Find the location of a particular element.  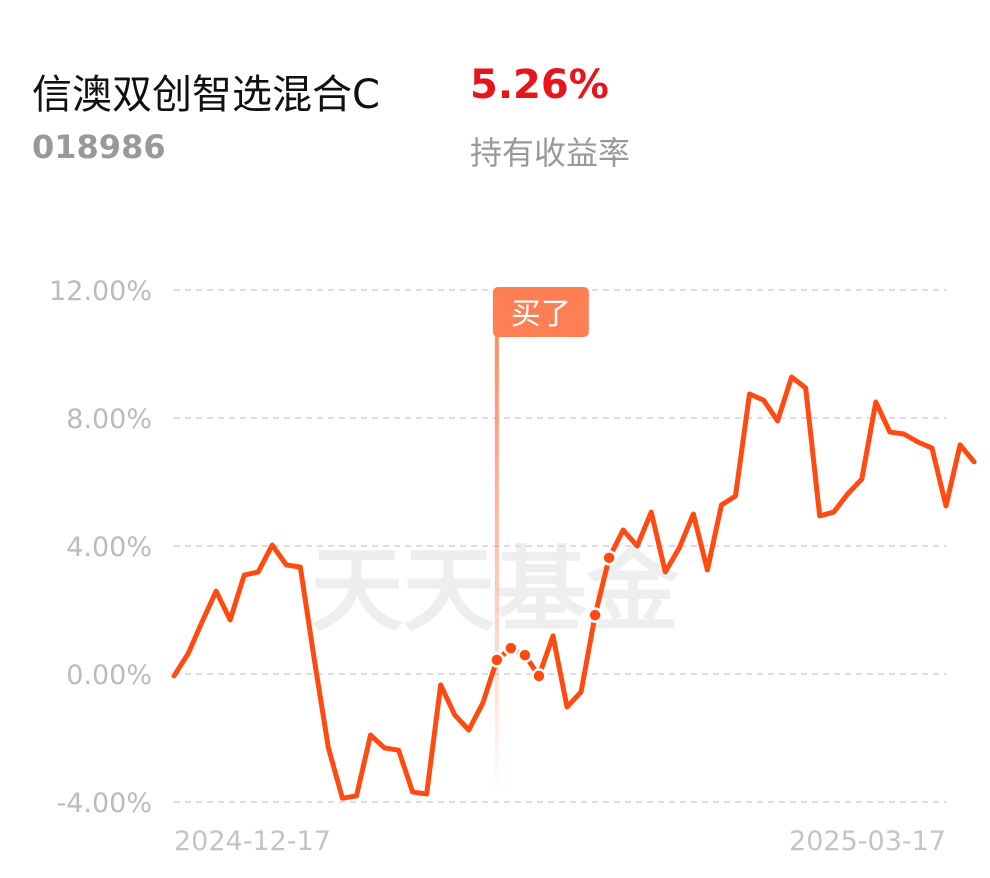

fund-name: 信澳双创智选混合C is located at coordinates (206, 95).